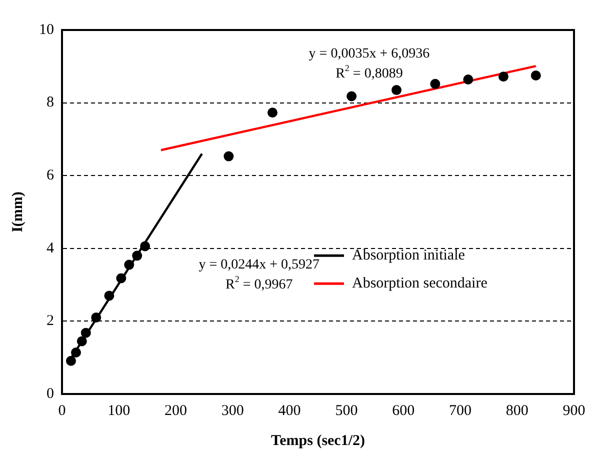 The height and width of the screenshot is (459, 599). What do you see at coordinates (420, 284) in the screenshot?
I see `legend-label: Absorption secondaire` at bounding box center [420, 284].